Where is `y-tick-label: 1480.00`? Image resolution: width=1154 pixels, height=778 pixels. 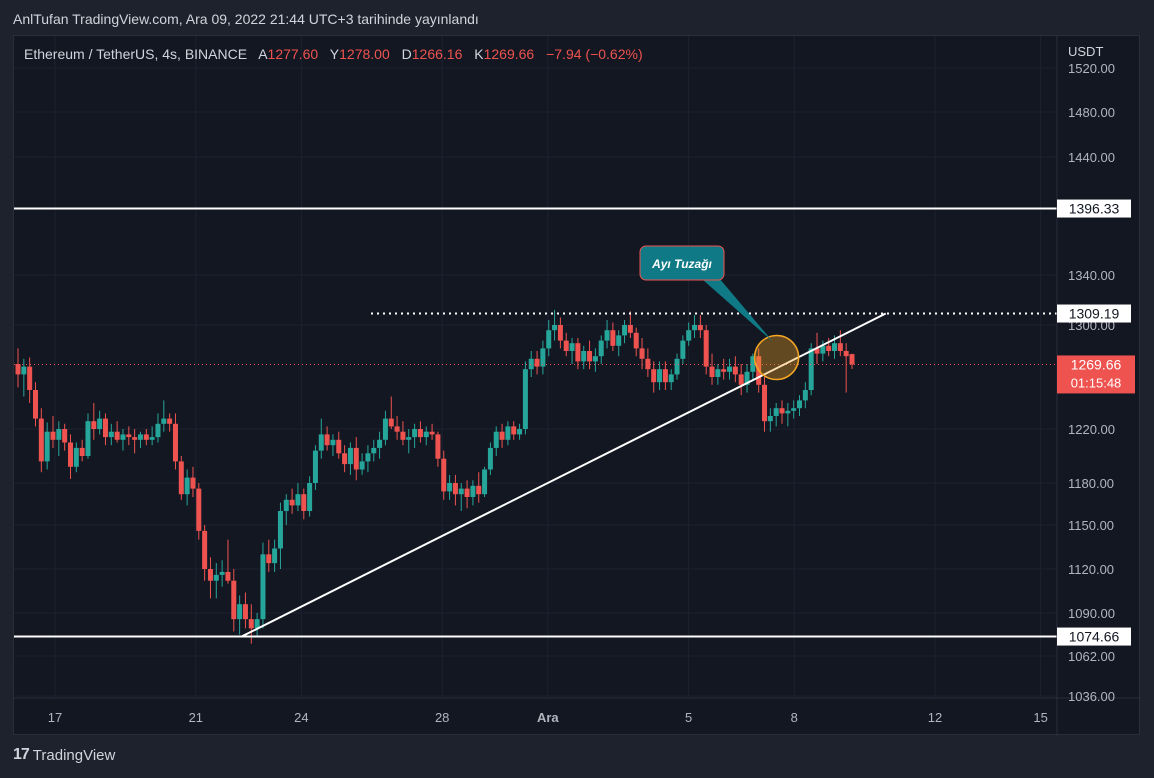
y-tick-label: 1480.00 is located at coordinates (1091, 112).